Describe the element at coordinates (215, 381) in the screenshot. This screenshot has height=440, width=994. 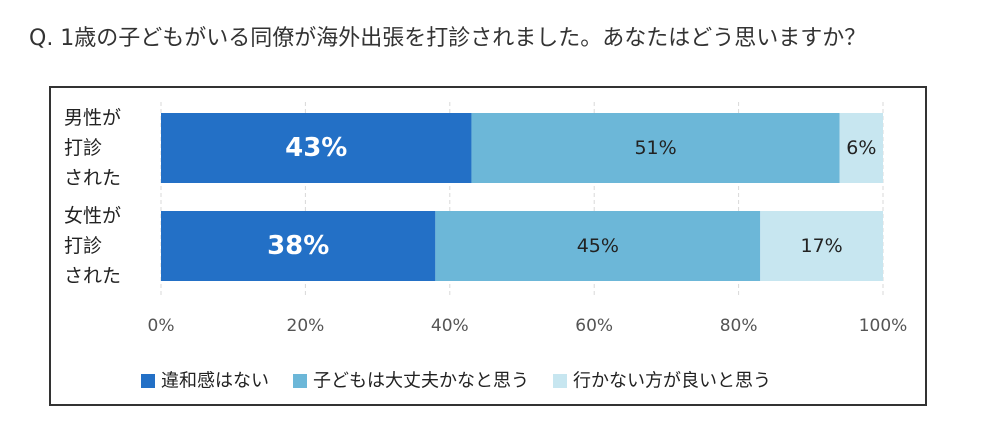
I see `legend-label: 違和感はない` at that location.